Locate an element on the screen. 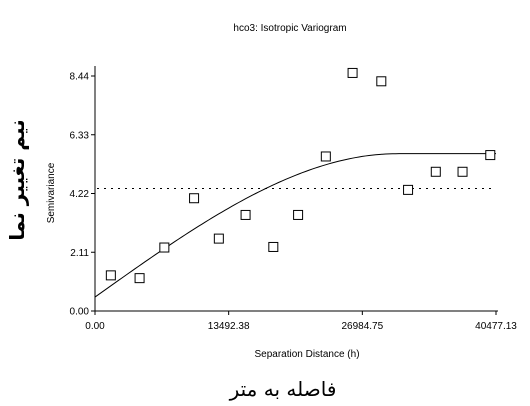  x-tick-label: 40477.13 is located at coordinates (496, 326).